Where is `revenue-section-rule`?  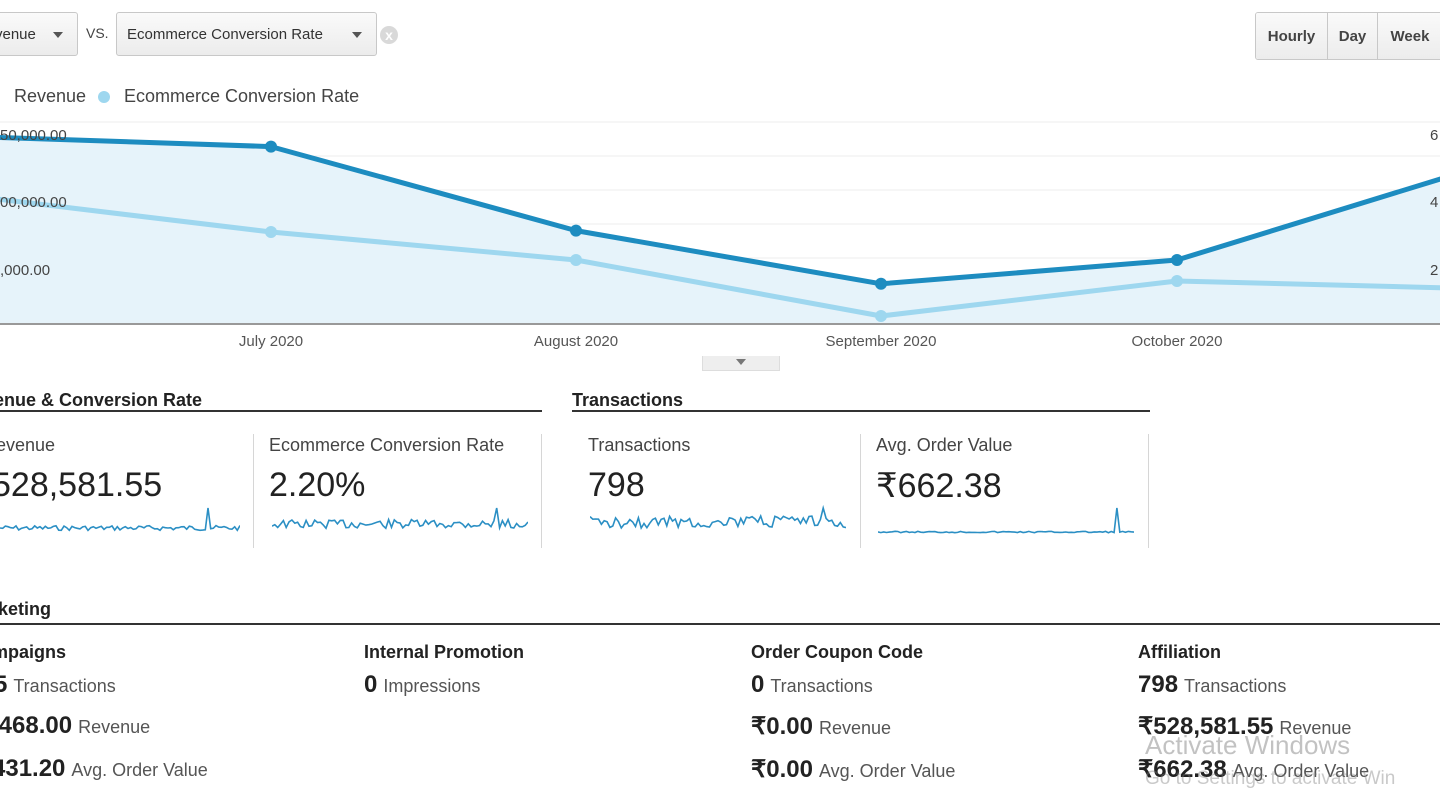
revenue-section-rule is located at coordinates (271, 411).